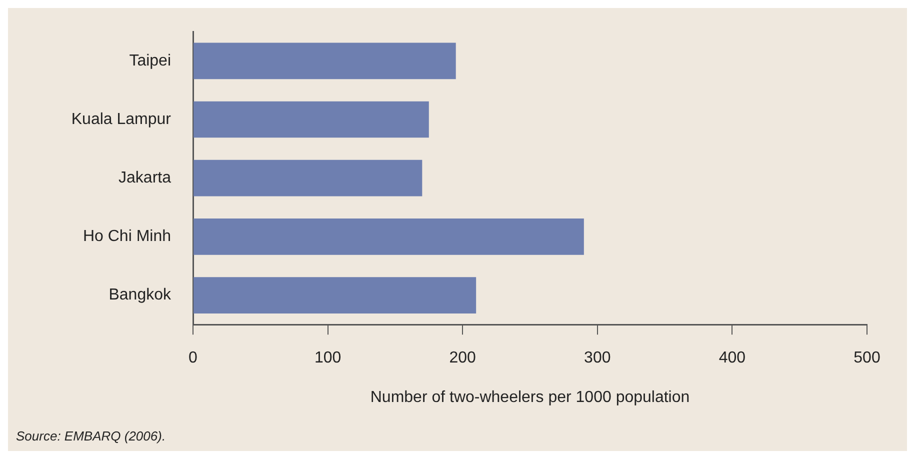 Image resolution: width=915 pixels, height=459 pixels. What do you see at coordinates (597, 358) in the screenshot?
I see `x-tick-label: 300` at bounding box center [597, 358].